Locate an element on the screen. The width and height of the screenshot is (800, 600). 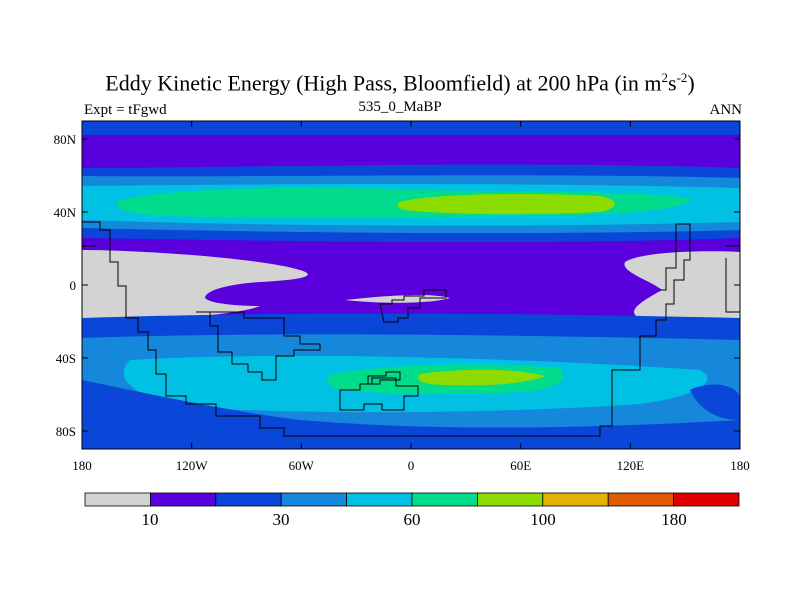
x-tick-label: 60E is located at coordinates (520, 465).